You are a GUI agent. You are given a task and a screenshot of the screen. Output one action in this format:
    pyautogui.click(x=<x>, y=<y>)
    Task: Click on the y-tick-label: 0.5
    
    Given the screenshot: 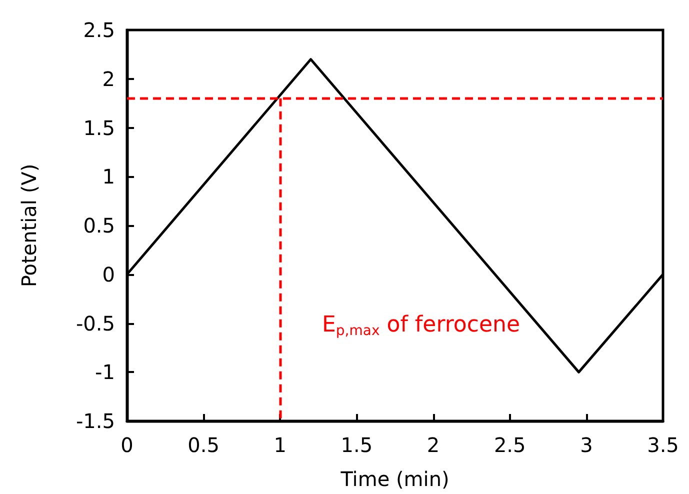 What is the action you would take?
    pyautogui.click(x=99, y=226)
    